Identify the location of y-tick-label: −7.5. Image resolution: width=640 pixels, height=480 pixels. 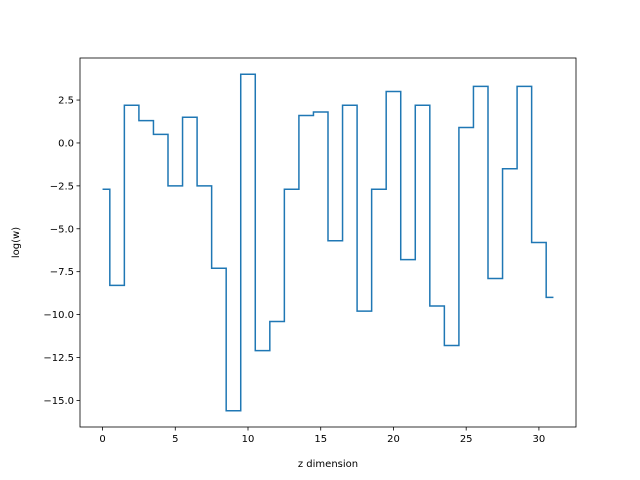
(62, 272).